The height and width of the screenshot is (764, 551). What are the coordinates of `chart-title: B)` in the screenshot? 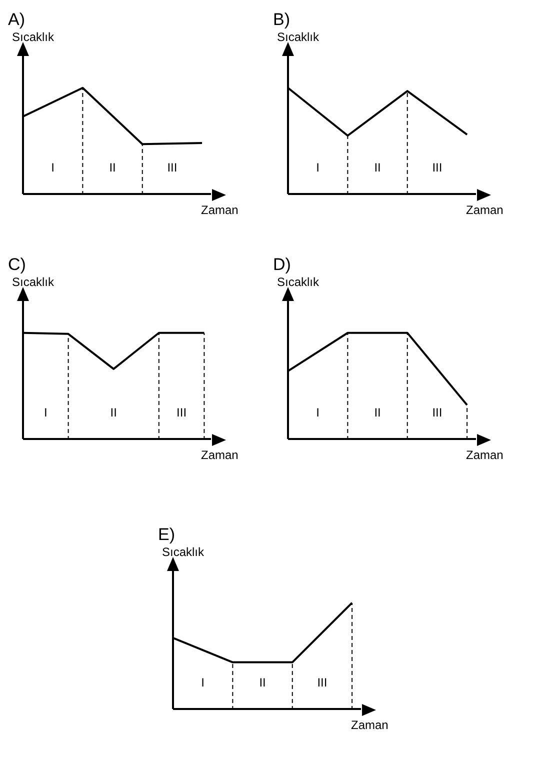 It's located at (281, 20).